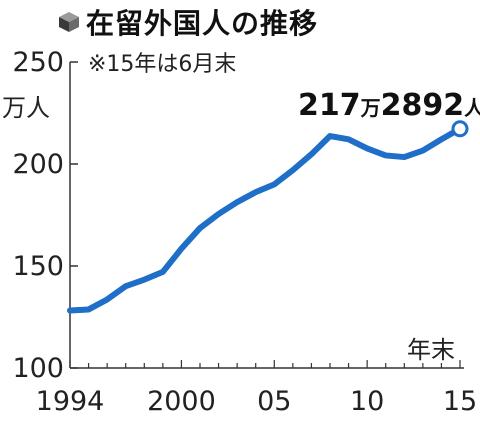 The height and width of the screenshot is (422, 480). What do you see at coordinates (162, 64) in the screenshot?
I see `chart-note: ※15年は6月末` at bounding box center [162, 64].